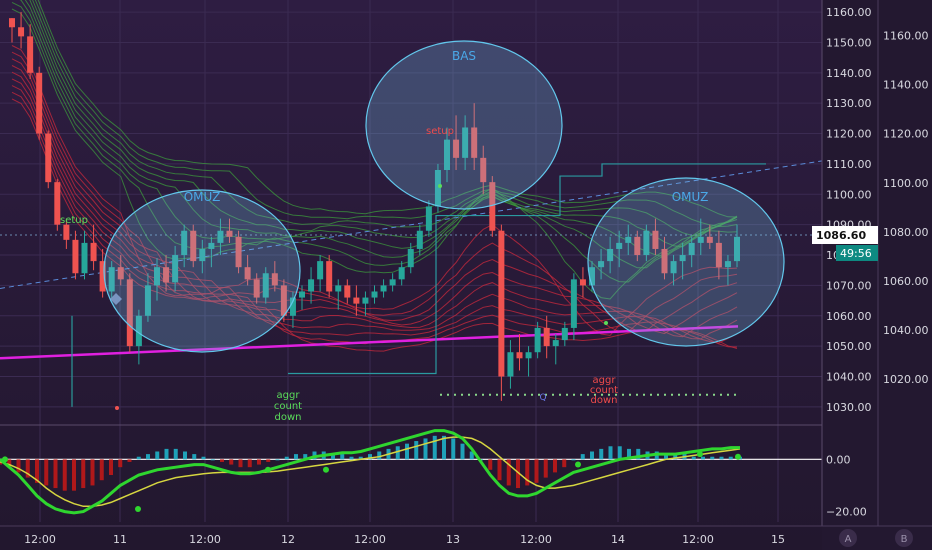 Image resolution: width=932 pixels, height=550 pixels. Describe the element at coordinates (464, 56) in the screenshot. I see `bas-label: BAS` at that location.